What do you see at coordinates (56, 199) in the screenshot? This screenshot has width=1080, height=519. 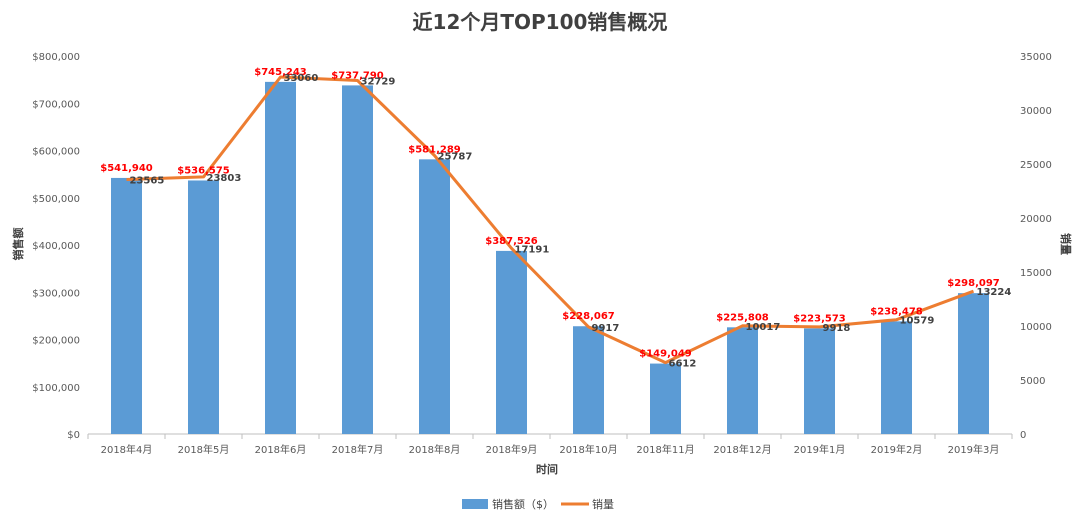 I see `left-y-tick-label: $500,000` at bounding box center [56, 199].